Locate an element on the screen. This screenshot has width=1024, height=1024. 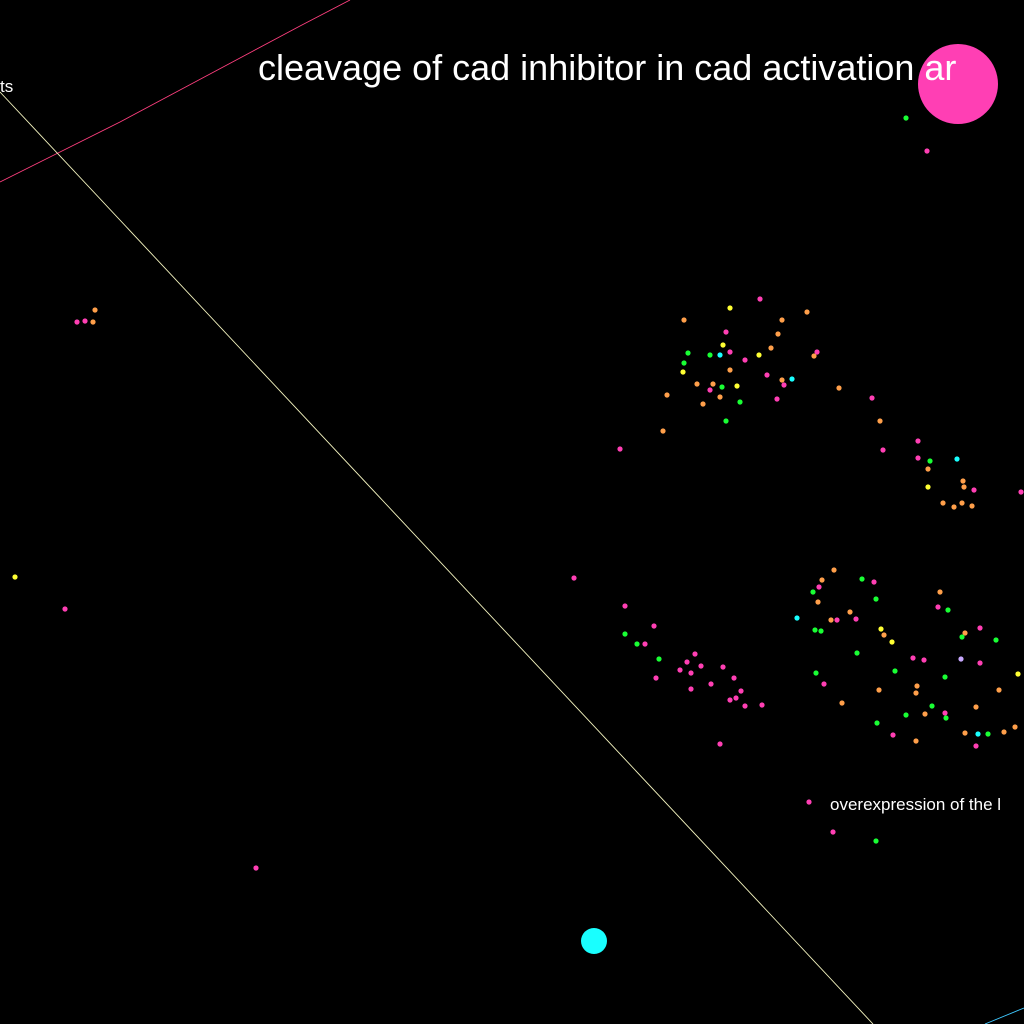
bubble-point is located at coordinates (958, 84).